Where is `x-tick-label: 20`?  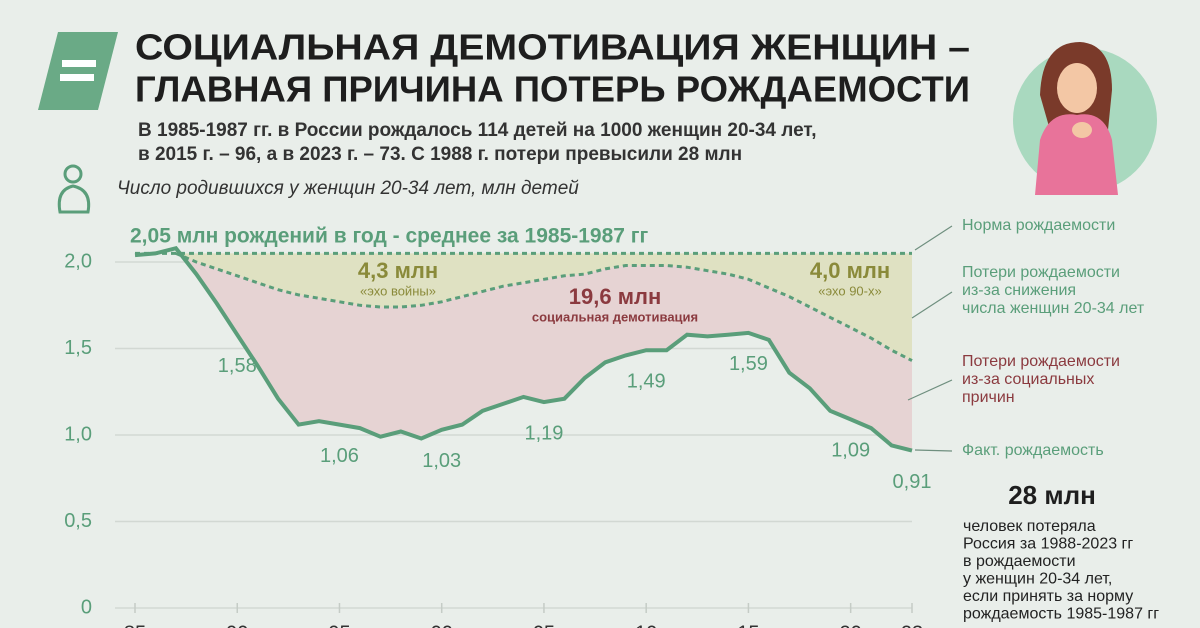 x-tick-label: 20 is located at coordinates (851, 625).